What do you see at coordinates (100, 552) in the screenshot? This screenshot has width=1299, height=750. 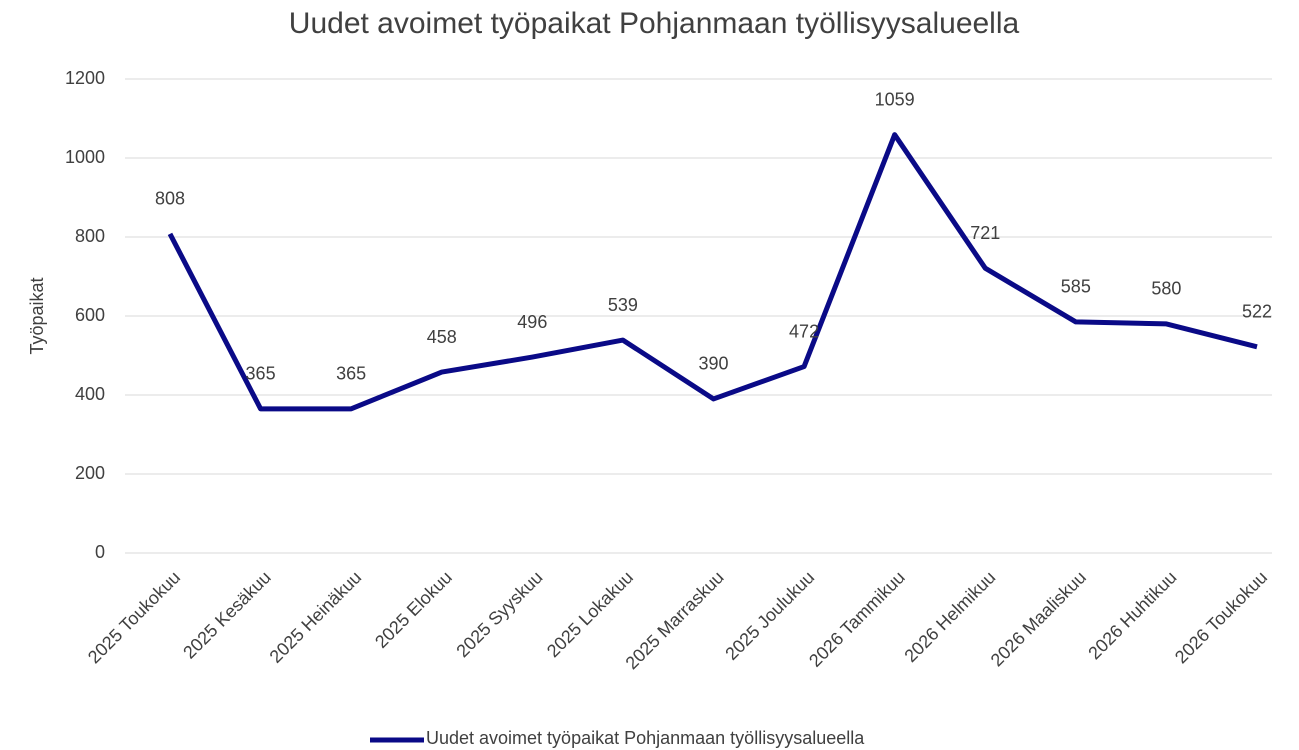 I see `y-tick-label: 0` at bounding box center [100, 552].